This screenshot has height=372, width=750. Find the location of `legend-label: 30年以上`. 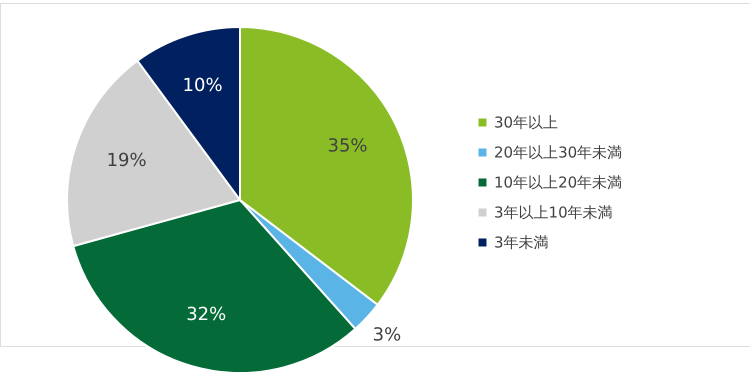

legend-label: 30年以上 is located at coordinates (526, 123).